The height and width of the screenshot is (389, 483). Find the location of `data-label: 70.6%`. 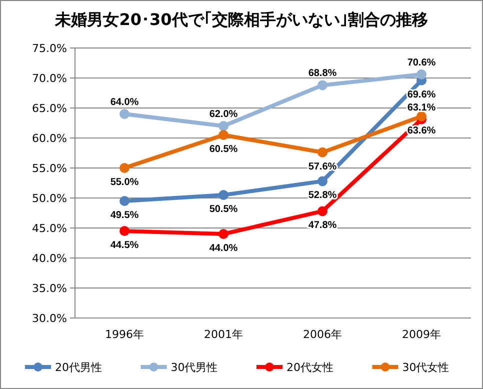

data-label: 70.6% is located at coordinates (421, 62).